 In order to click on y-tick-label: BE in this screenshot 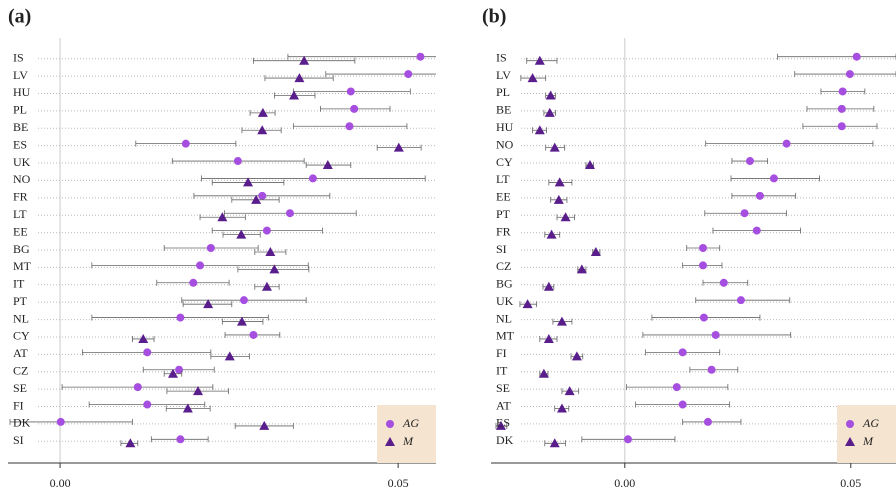, I will do `click(20, 127)`.